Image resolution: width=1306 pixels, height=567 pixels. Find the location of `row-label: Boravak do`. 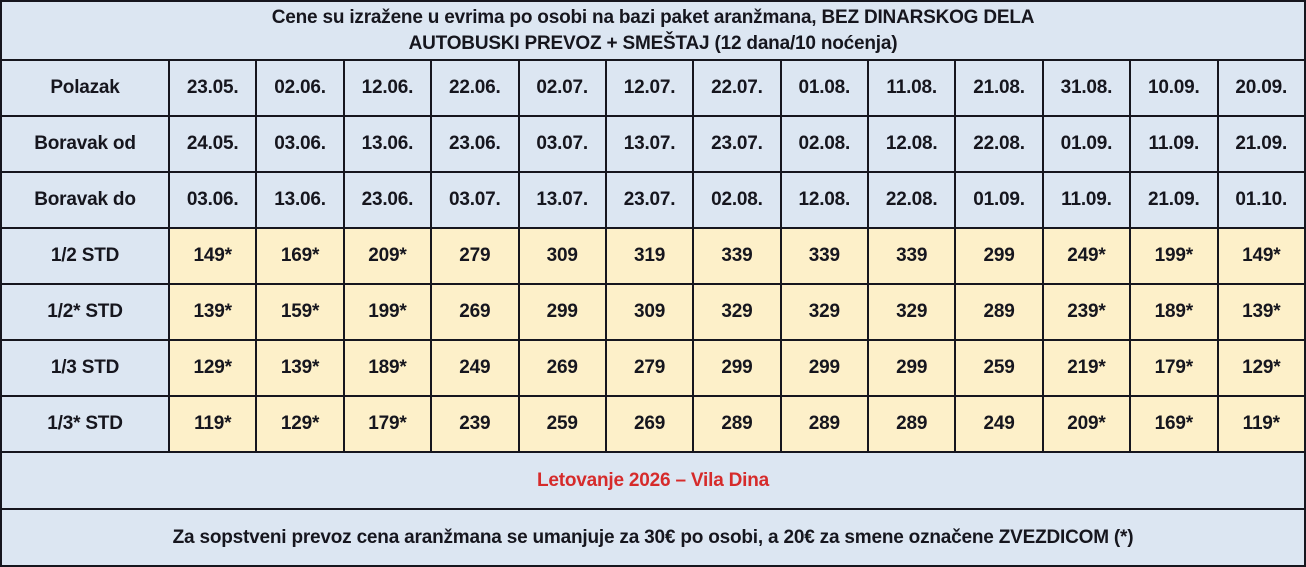

row-label: Boravak do is located at coordinates (85, 200).